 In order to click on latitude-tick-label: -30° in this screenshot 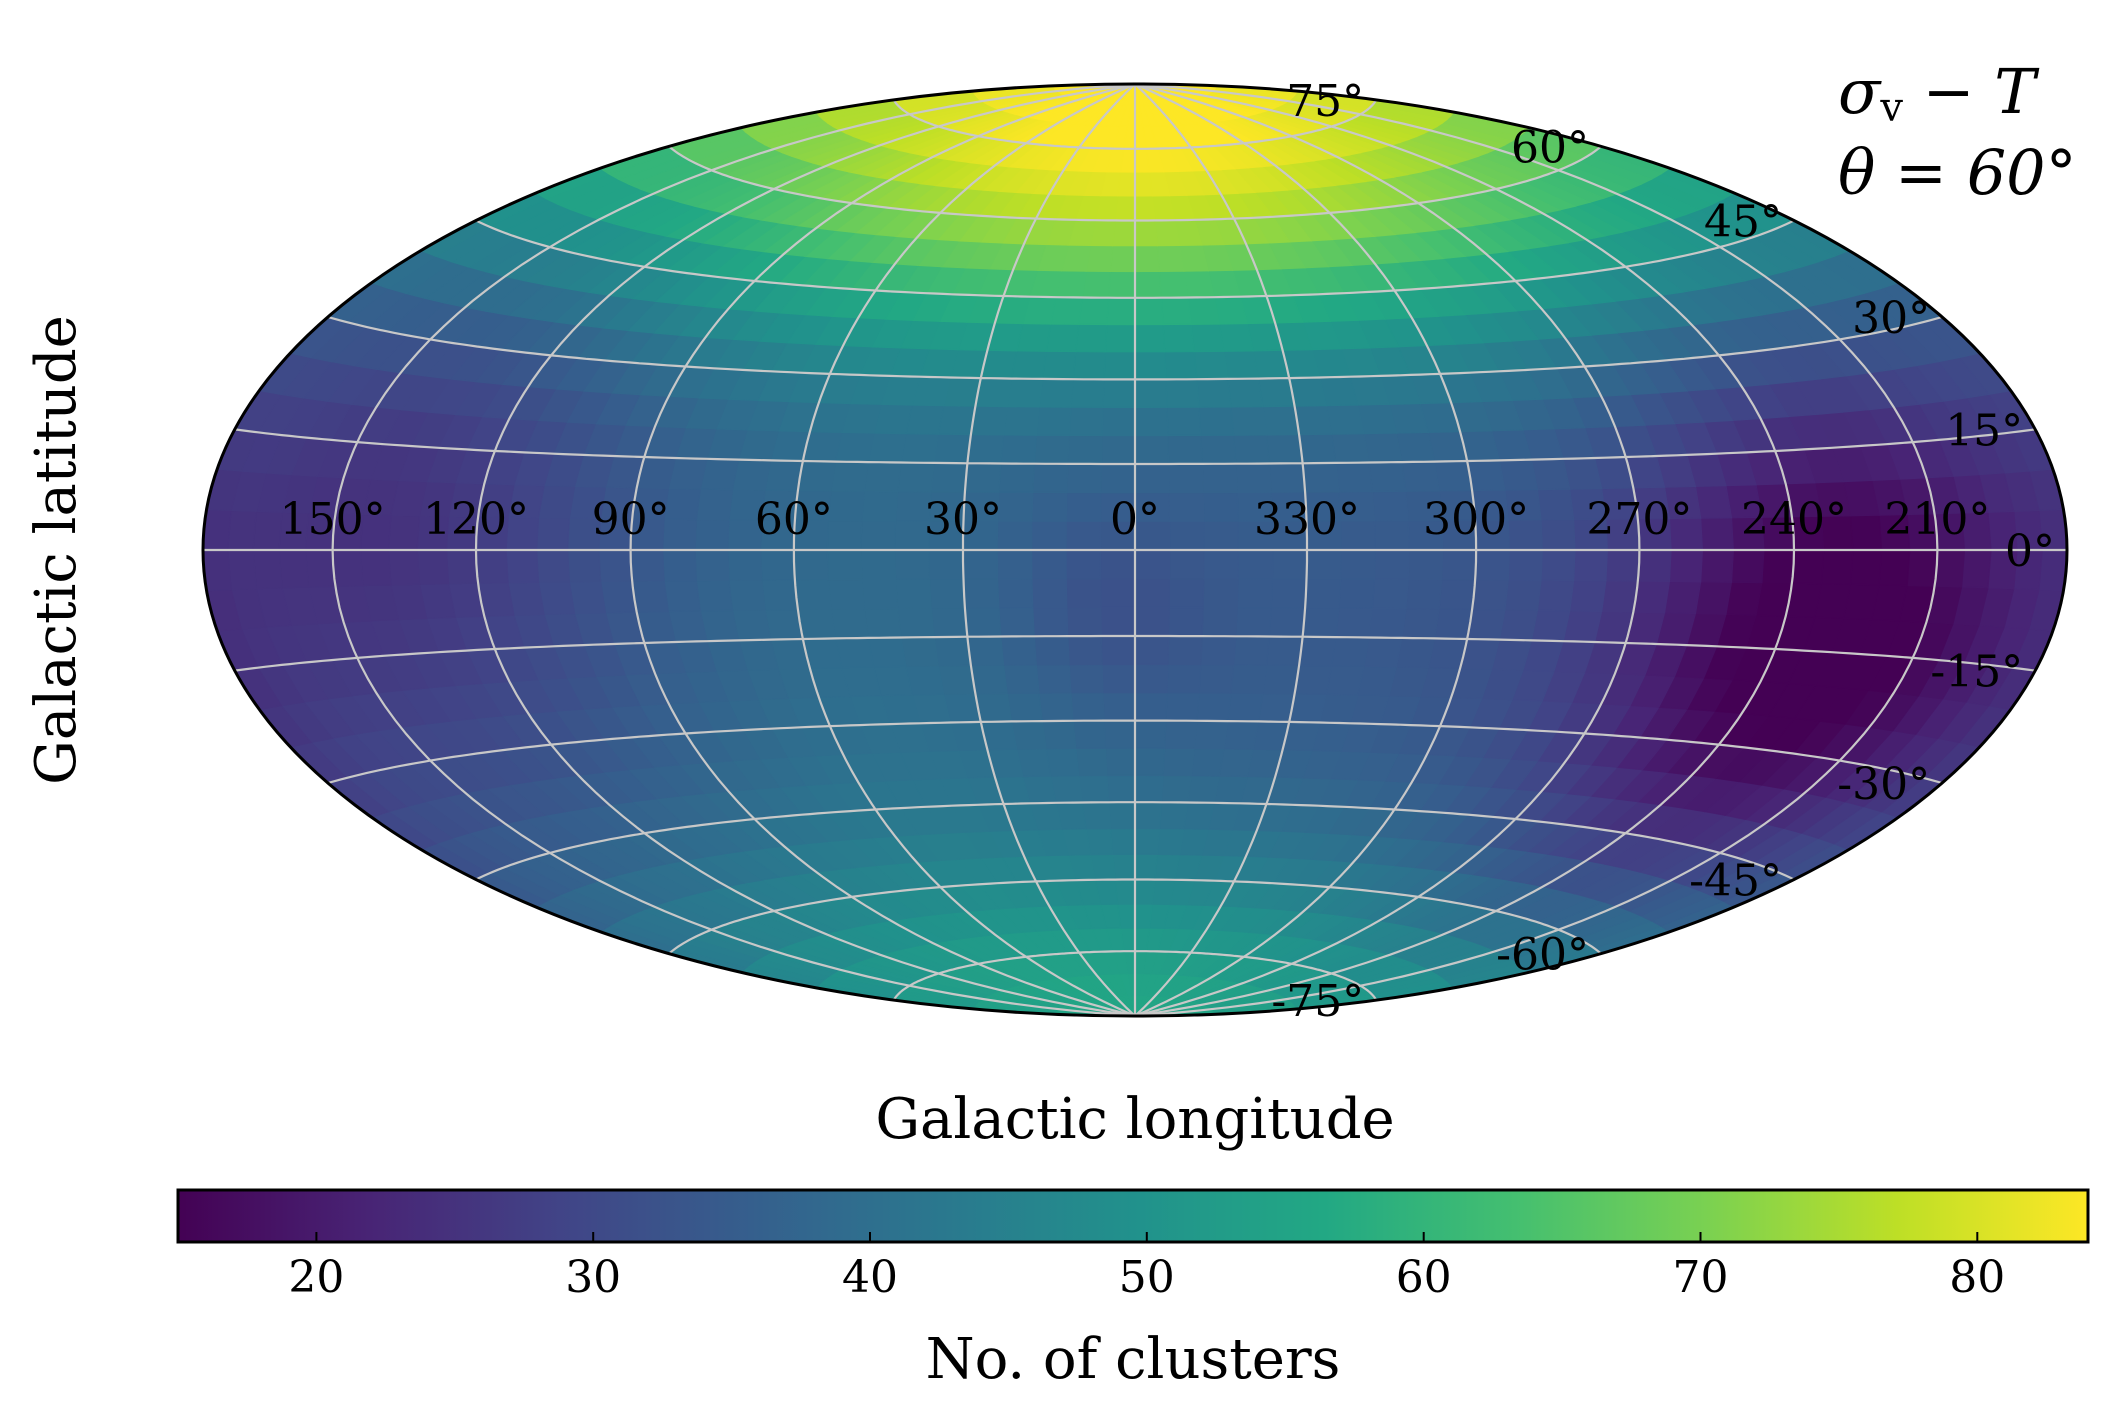, I will do `click(1883, 784)`.